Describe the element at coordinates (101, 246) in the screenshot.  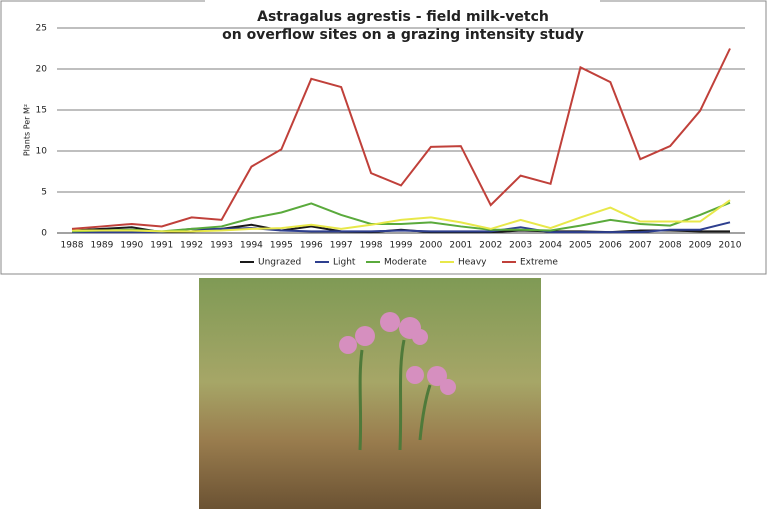
I see `x-tick-label: 1989` at that location.